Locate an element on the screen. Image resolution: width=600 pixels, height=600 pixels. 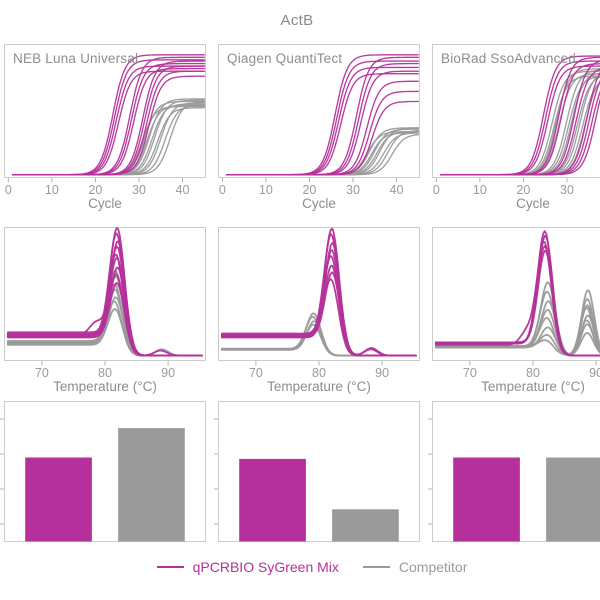
x-axis-label-cycle-1: Cycle is located at coordinates (105, 203).